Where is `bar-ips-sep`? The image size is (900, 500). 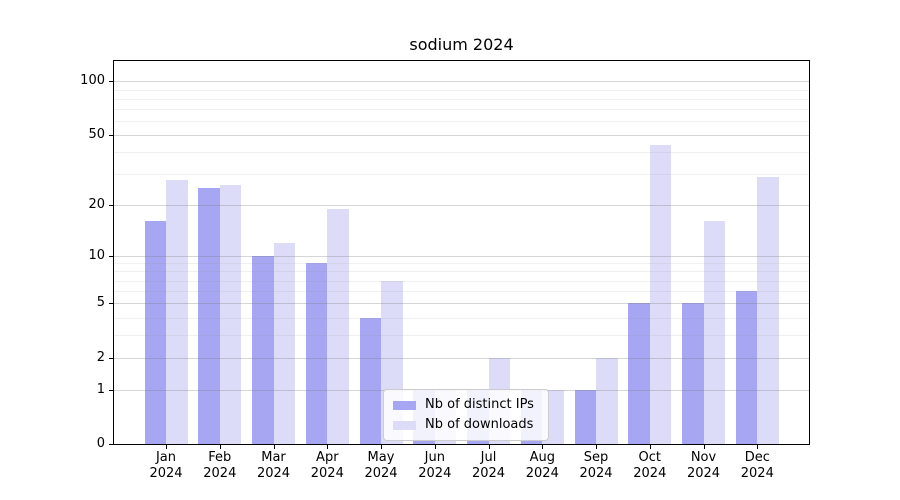 bar-ips-sep is located at coordinates (585, 416).